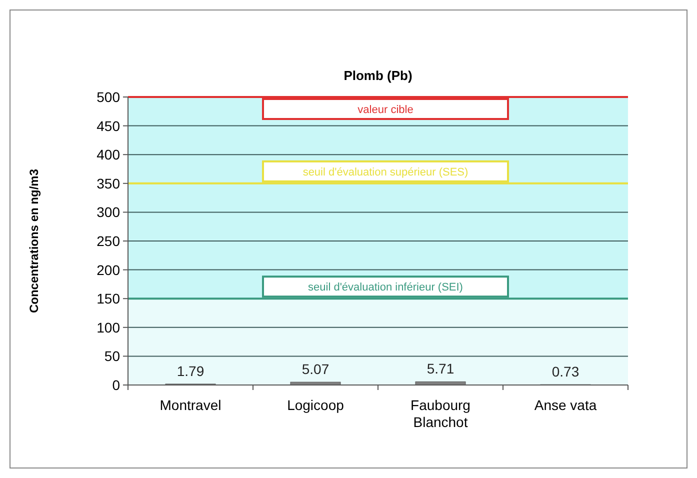 The height and width of the screenshot is (478, 697). Describe the element at coordinates (386, 110) in the screenshot. I see `ref-line-label: valeur cible` at that location.